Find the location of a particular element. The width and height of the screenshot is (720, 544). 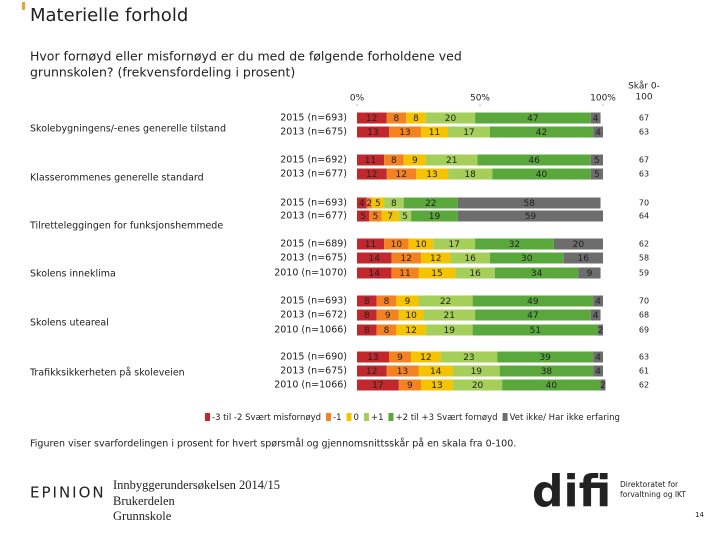

segment-label: 38 is located at coordinates (547, 372).